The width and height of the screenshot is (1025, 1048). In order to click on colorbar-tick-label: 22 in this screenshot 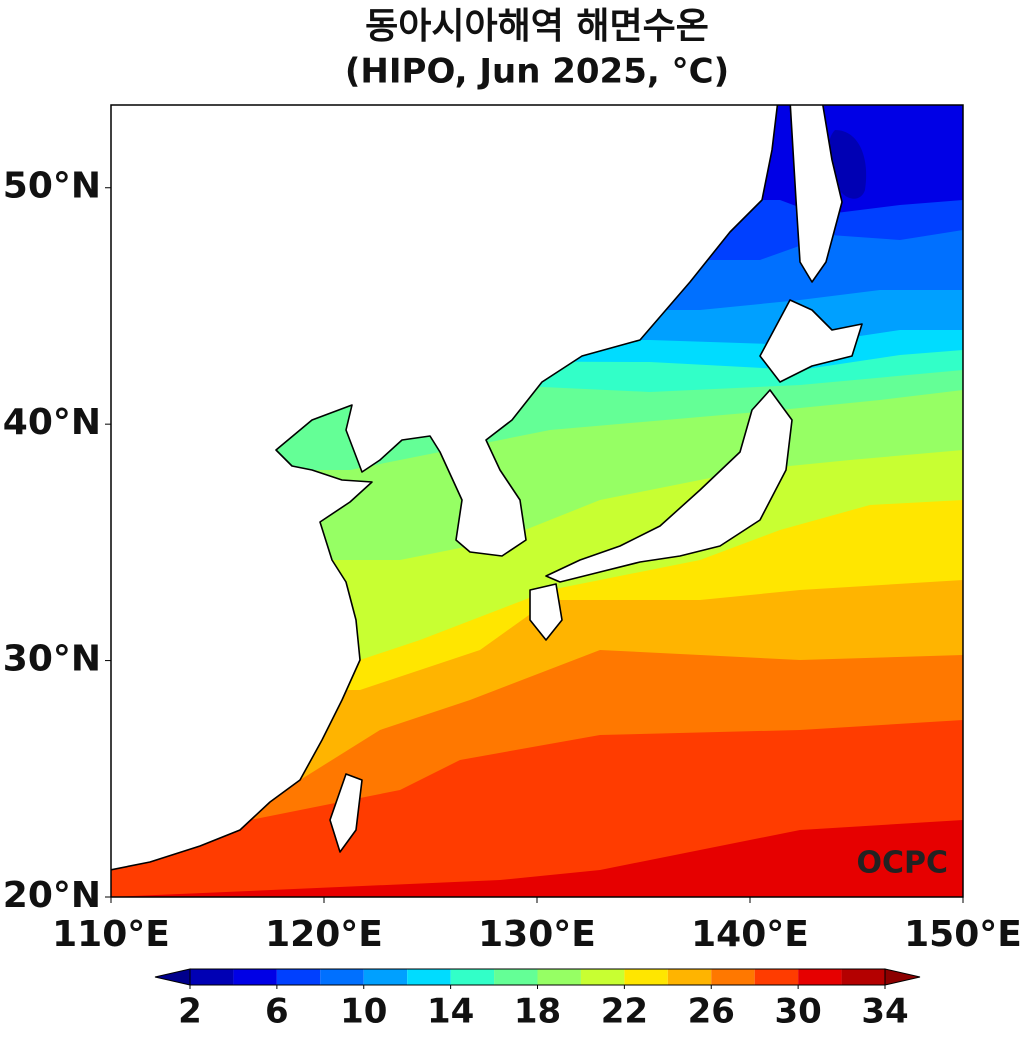, I will do `click(624, 1012)`.